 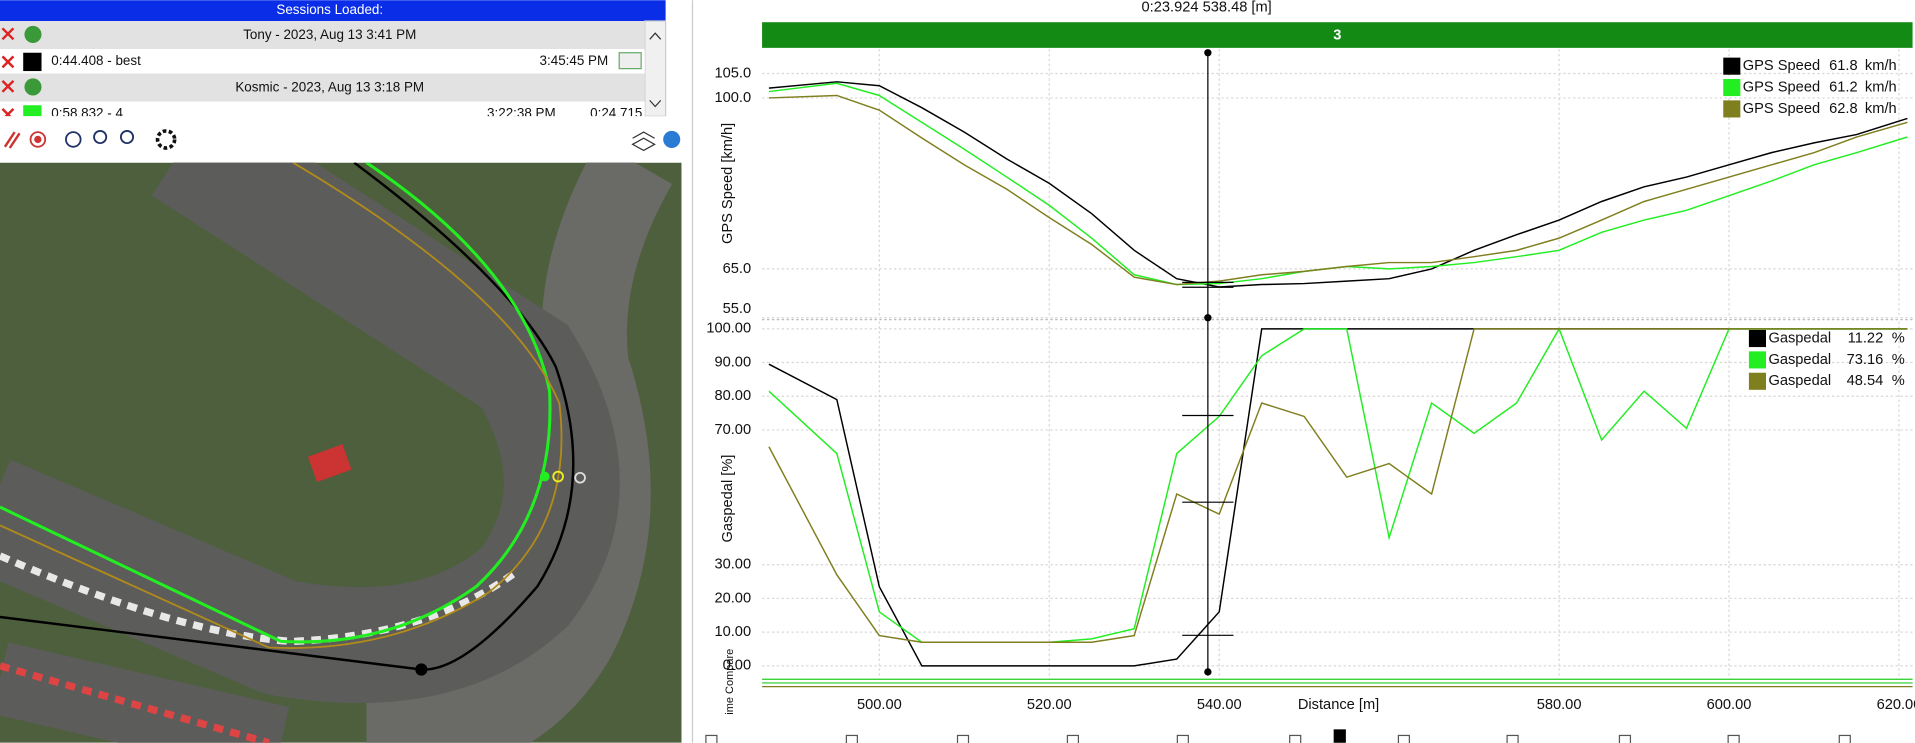 I want to click on tool-zoom-out, so click(x=127, y=137).